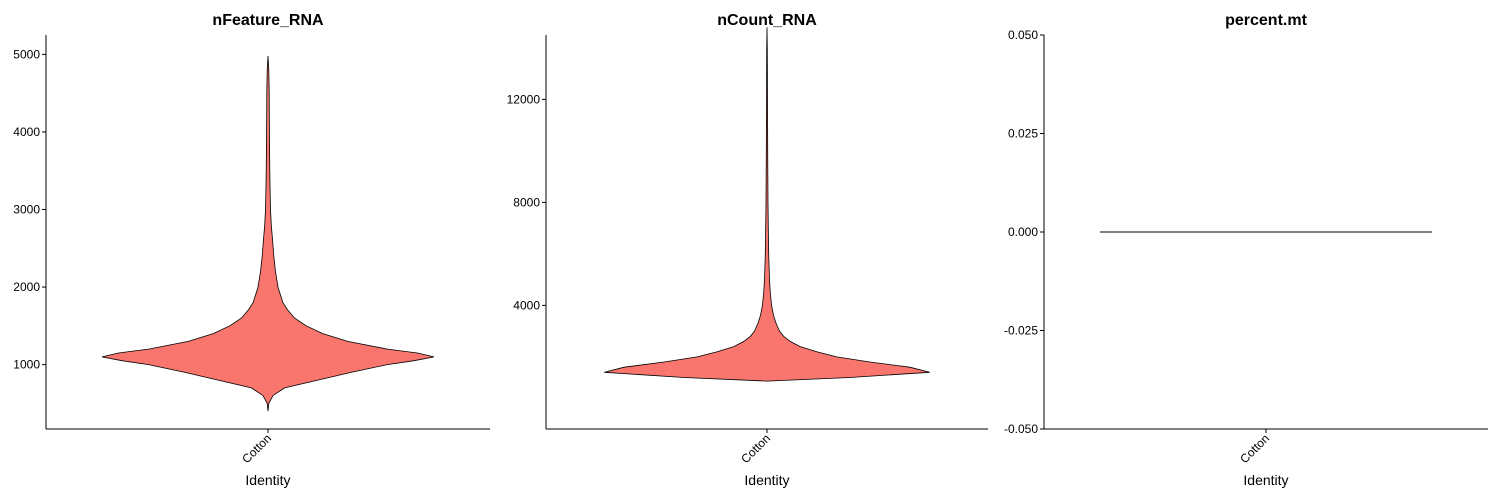  I want to click on y-tick-label: 1000, so click(26, 365).